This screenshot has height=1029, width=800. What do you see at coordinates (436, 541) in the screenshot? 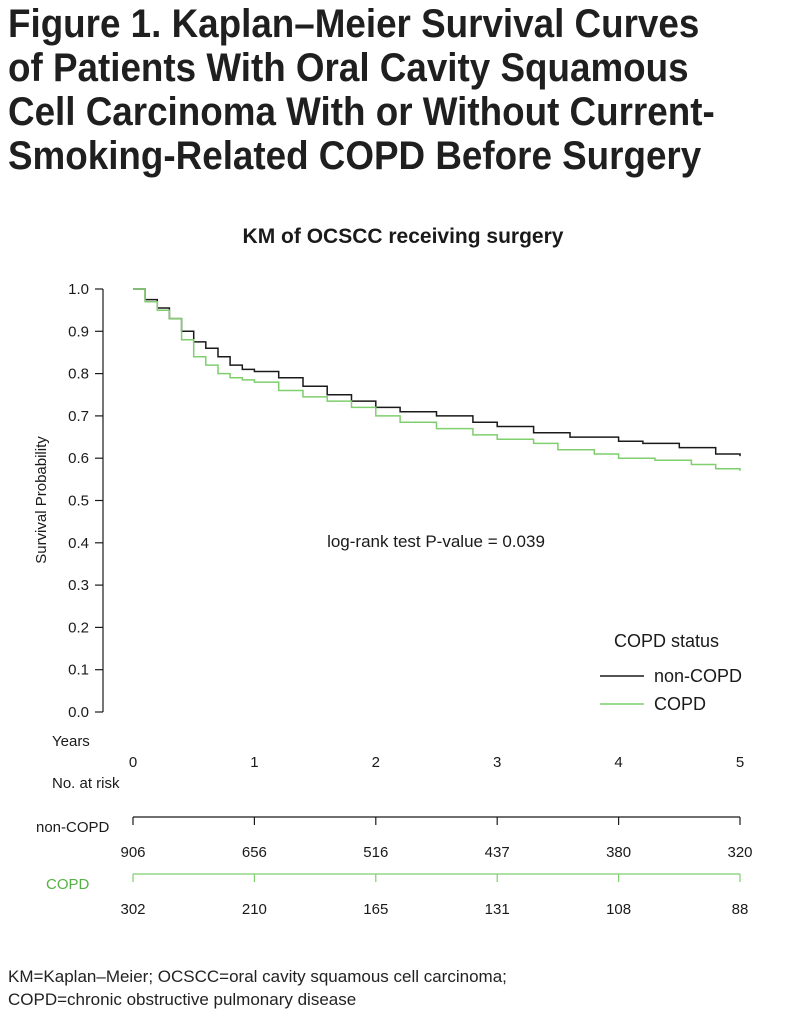
I see `logrank-annotation: log-rank test P-value = 0.039` at bounding box center [436, 541].